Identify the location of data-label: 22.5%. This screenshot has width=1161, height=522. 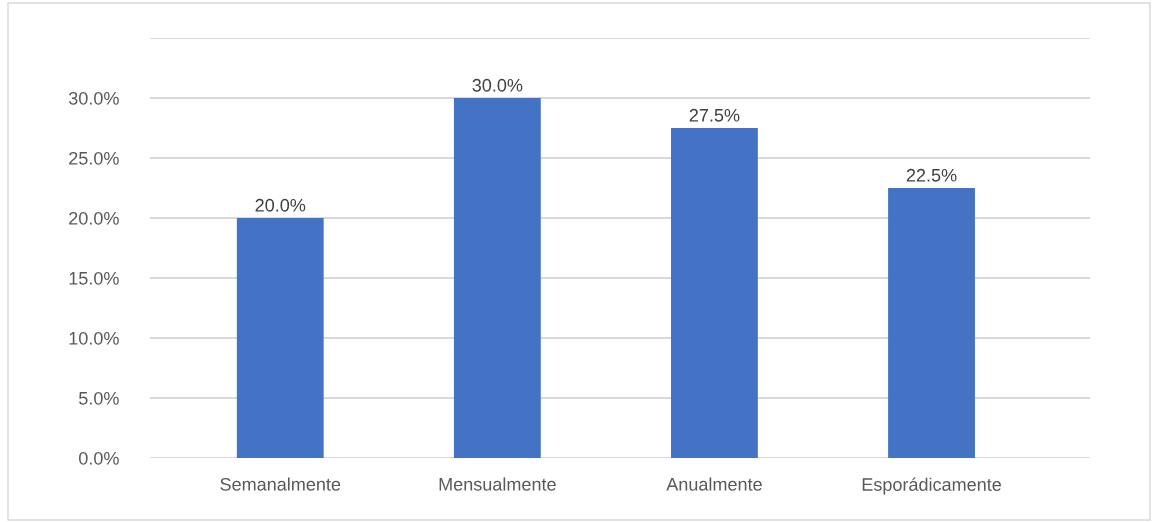
(931, 175).